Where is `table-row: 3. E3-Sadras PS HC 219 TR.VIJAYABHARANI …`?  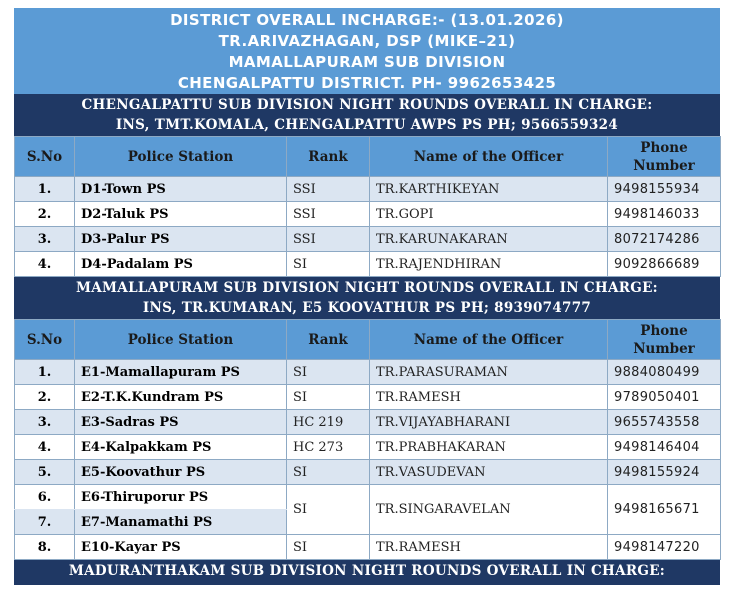
table-row: 3. E3-Sadras PS HC 219 TR.VIJAYABHARANI … is located at coordinates (367, 422).